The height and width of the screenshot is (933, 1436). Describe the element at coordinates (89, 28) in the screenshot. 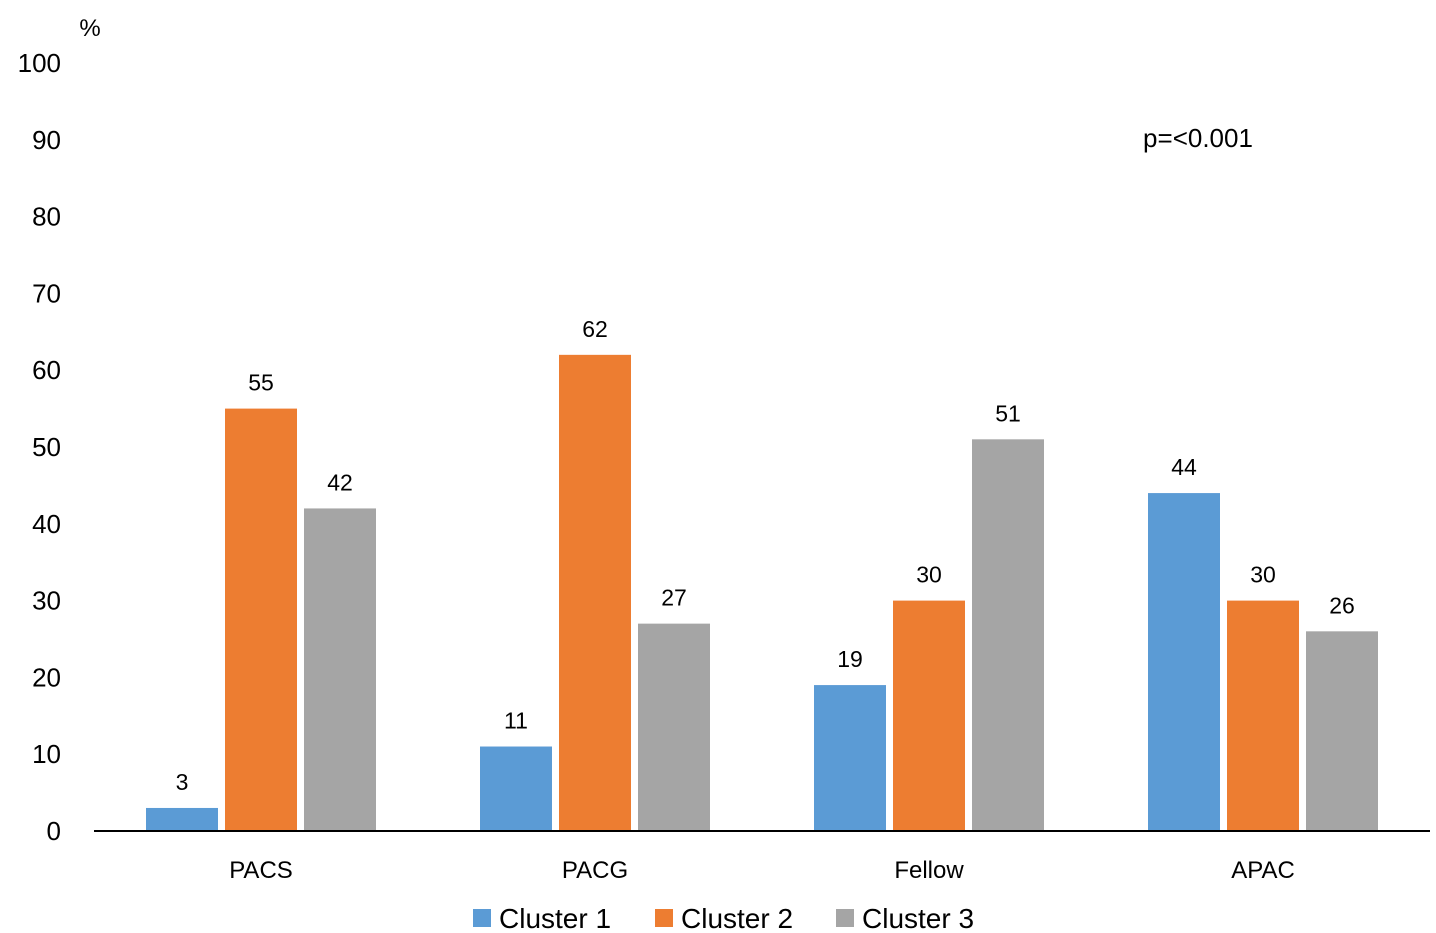

I see `y-axis-unit-label: %` at that location.